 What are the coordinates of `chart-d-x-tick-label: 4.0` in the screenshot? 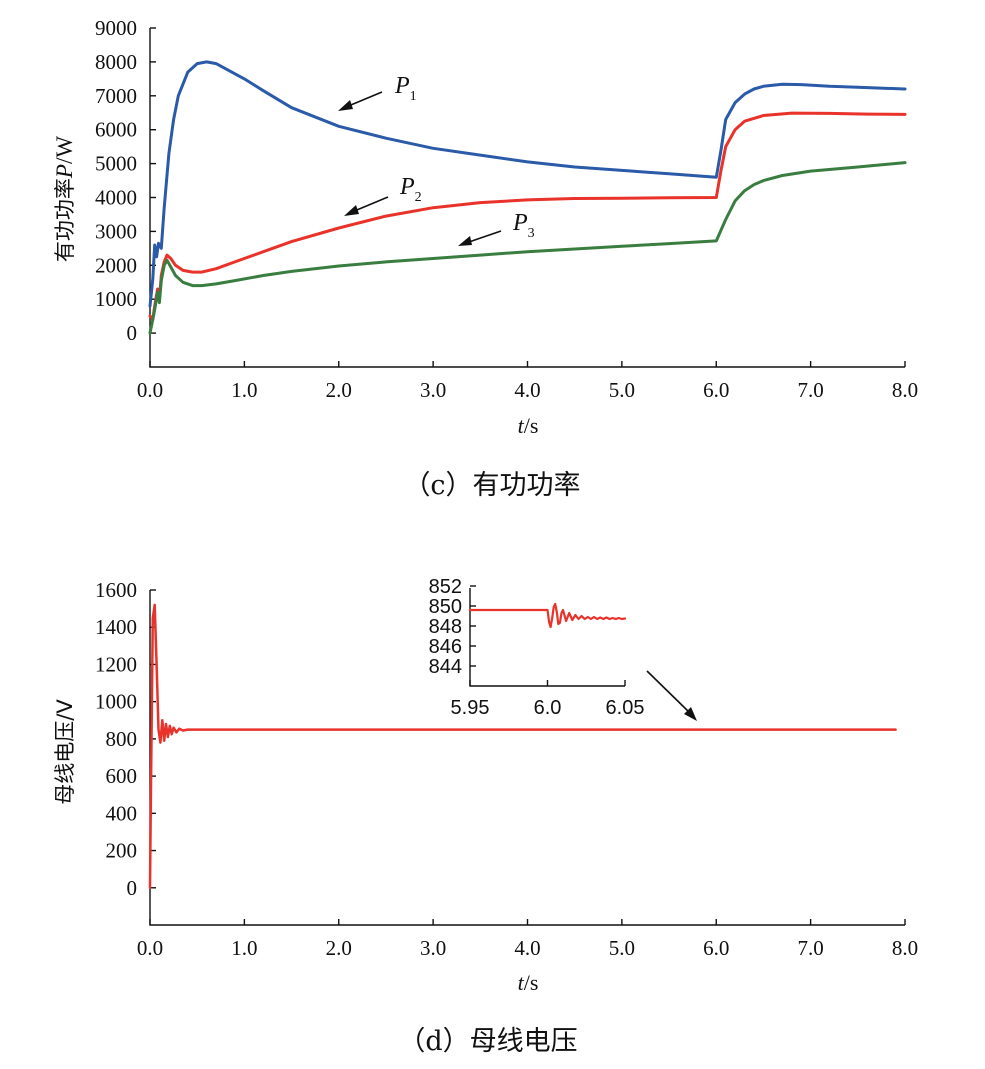 It's located at (527, 948).